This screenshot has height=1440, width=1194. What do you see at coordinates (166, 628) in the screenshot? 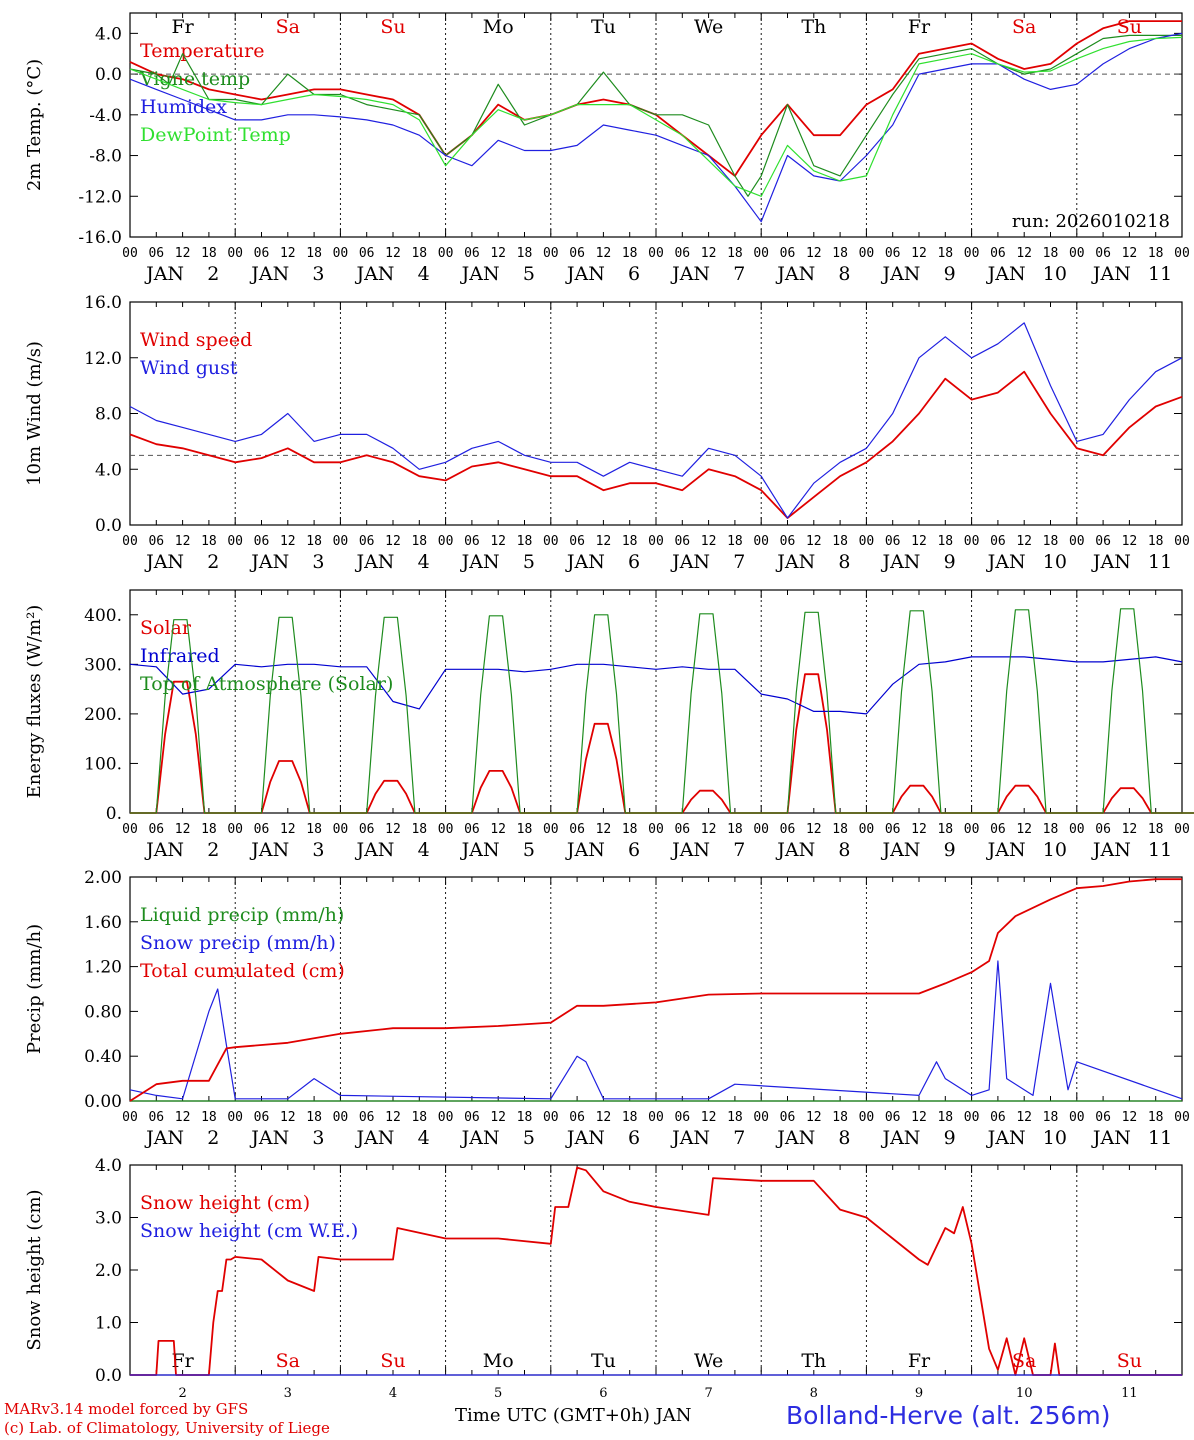
I see `legend-entry: Solar` at bounding box center [166, 628].